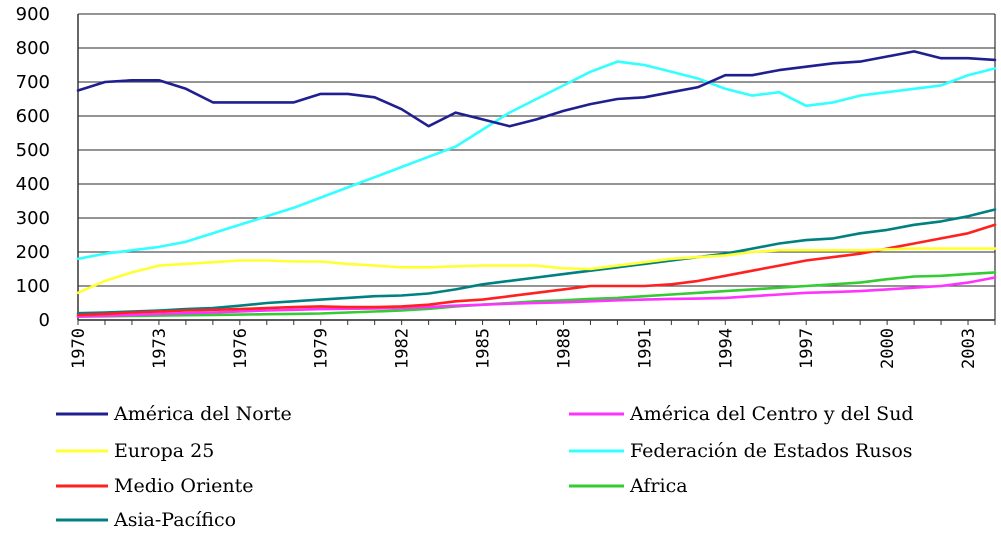 This screenshot has width=1001, height=536. I want to click on y-tick-label: 300, so click(33, 218).